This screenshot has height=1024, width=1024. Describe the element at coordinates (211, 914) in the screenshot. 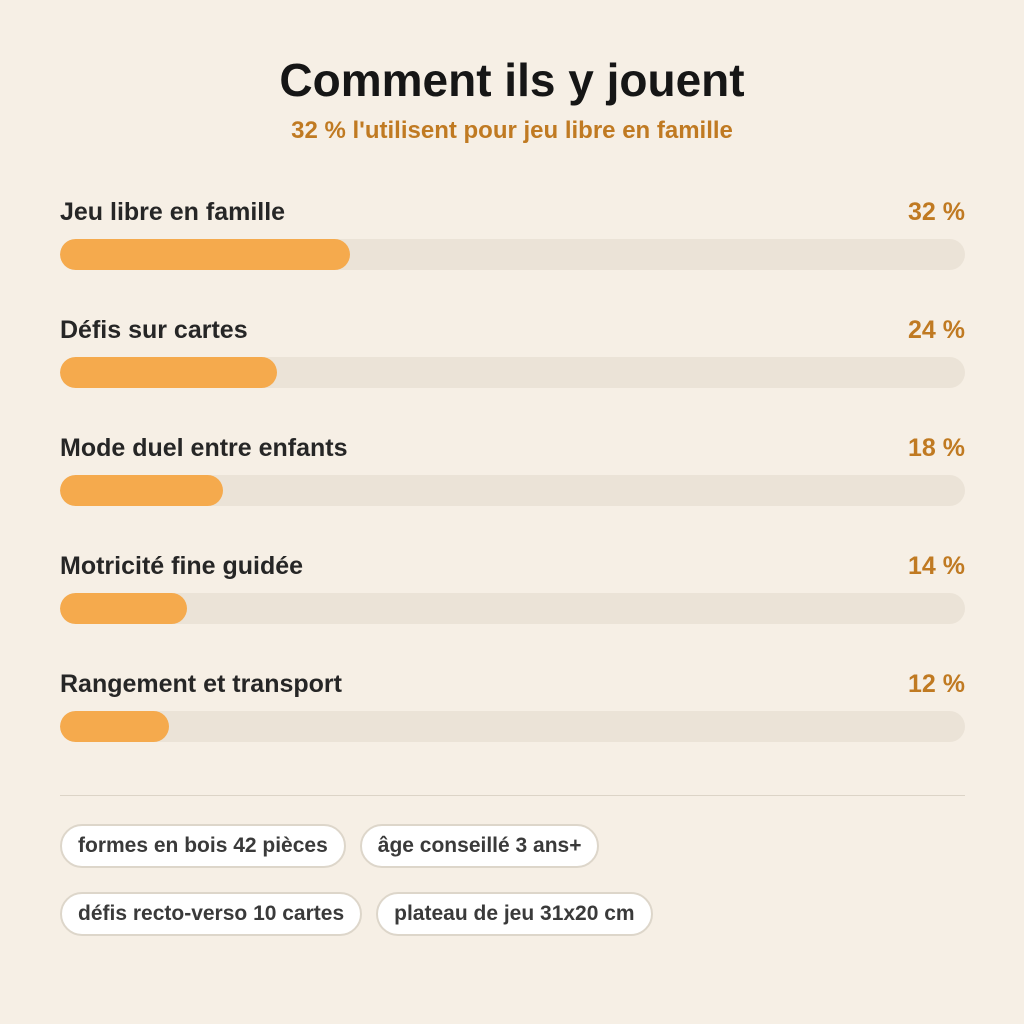

I see `feature-tag: défis recto-verso 10 cartes` at that location.